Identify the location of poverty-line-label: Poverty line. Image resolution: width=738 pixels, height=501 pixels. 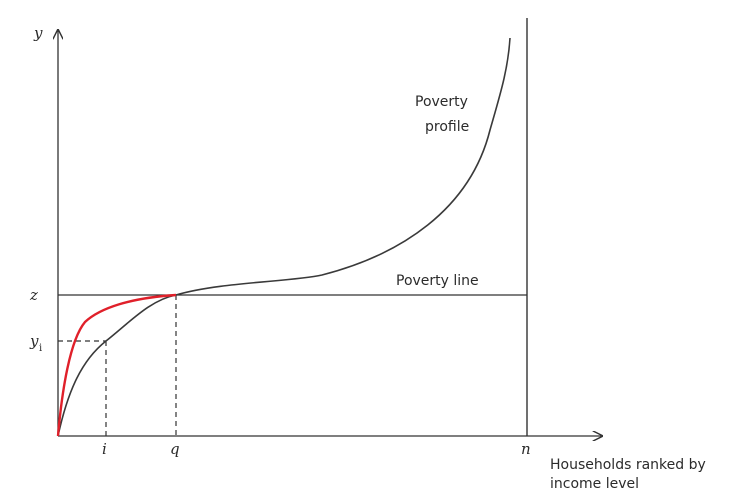
(437, 281).